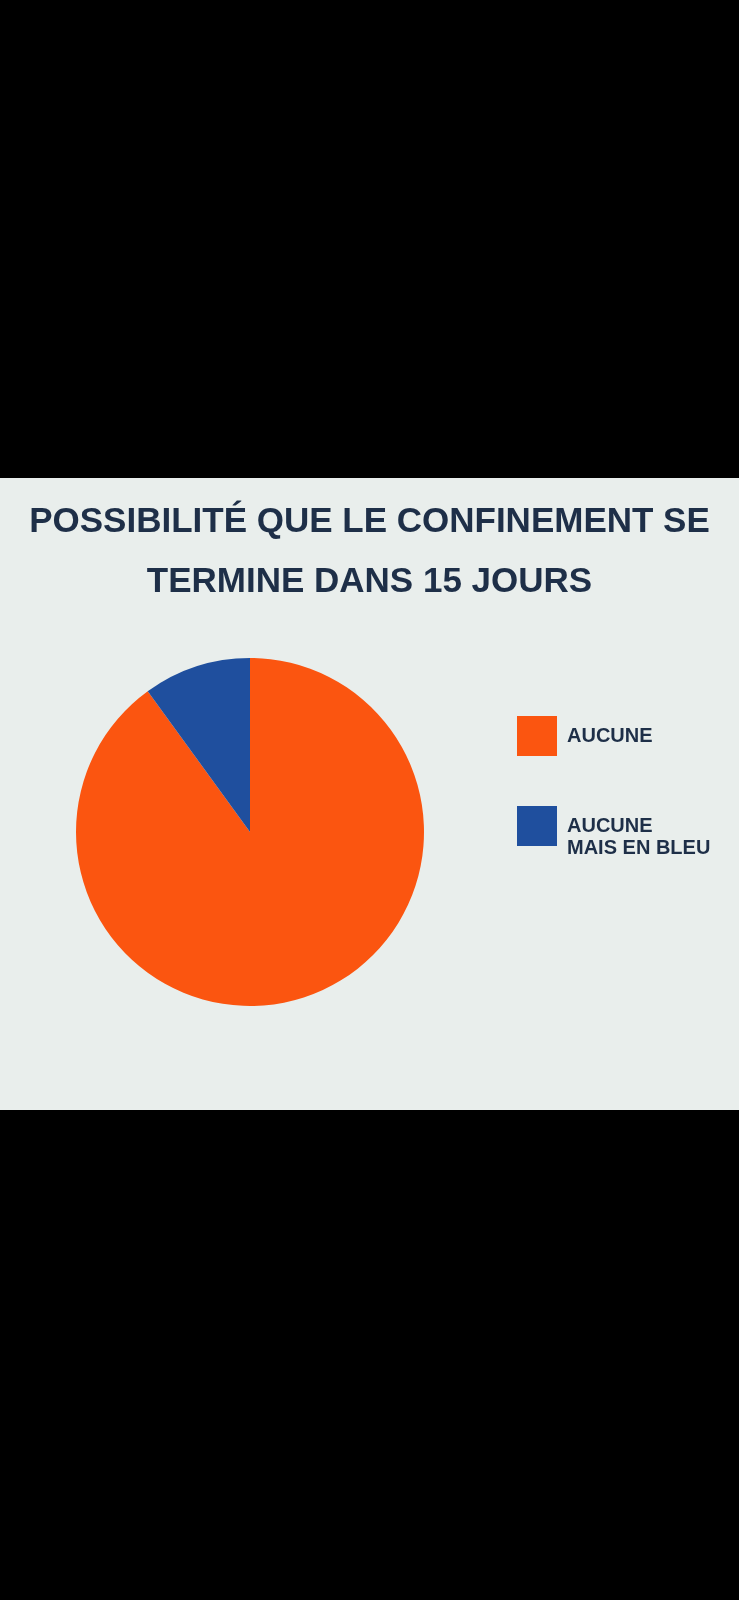 Image resolution: width=739 pixels, height=1600 pixels. Describe the element at coordinates (369, 549) in the screenshot. I see `chart-title: POSSIBILITÉ QUE LE CONFINEMENT SE TERMINE DANS 15 JOURS` at that location.